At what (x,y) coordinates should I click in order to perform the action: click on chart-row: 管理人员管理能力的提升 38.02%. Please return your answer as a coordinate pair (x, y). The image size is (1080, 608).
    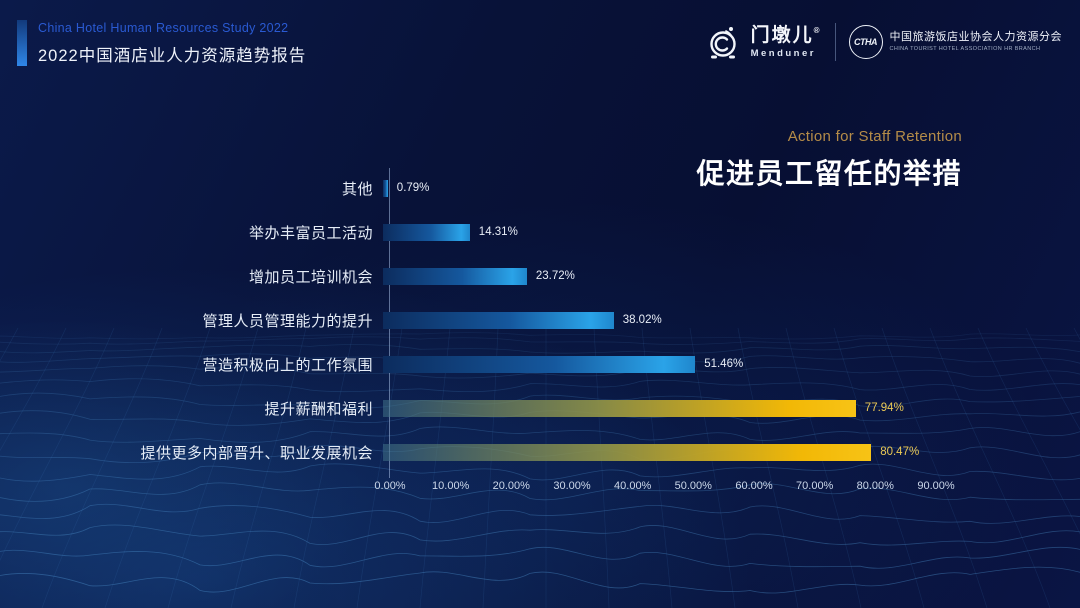
    Looking at the image, I should click on (510, 320).